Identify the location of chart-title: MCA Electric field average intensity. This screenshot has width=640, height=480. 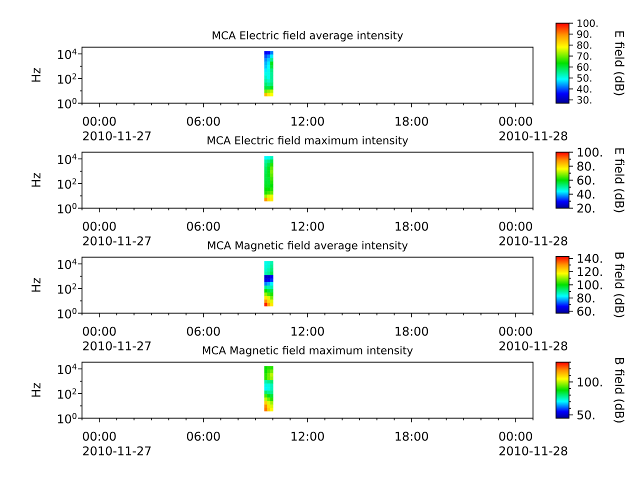
(307, 36).